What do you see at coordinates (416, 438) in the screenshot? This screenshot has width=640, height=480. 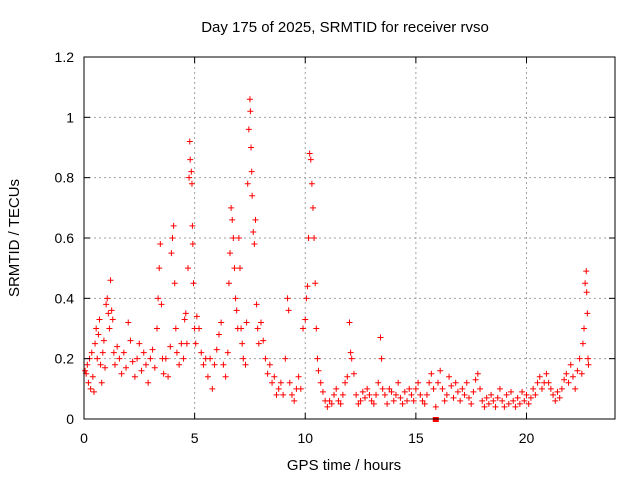 I see `x-tick-label: 15` at bounding box center [416, 438].